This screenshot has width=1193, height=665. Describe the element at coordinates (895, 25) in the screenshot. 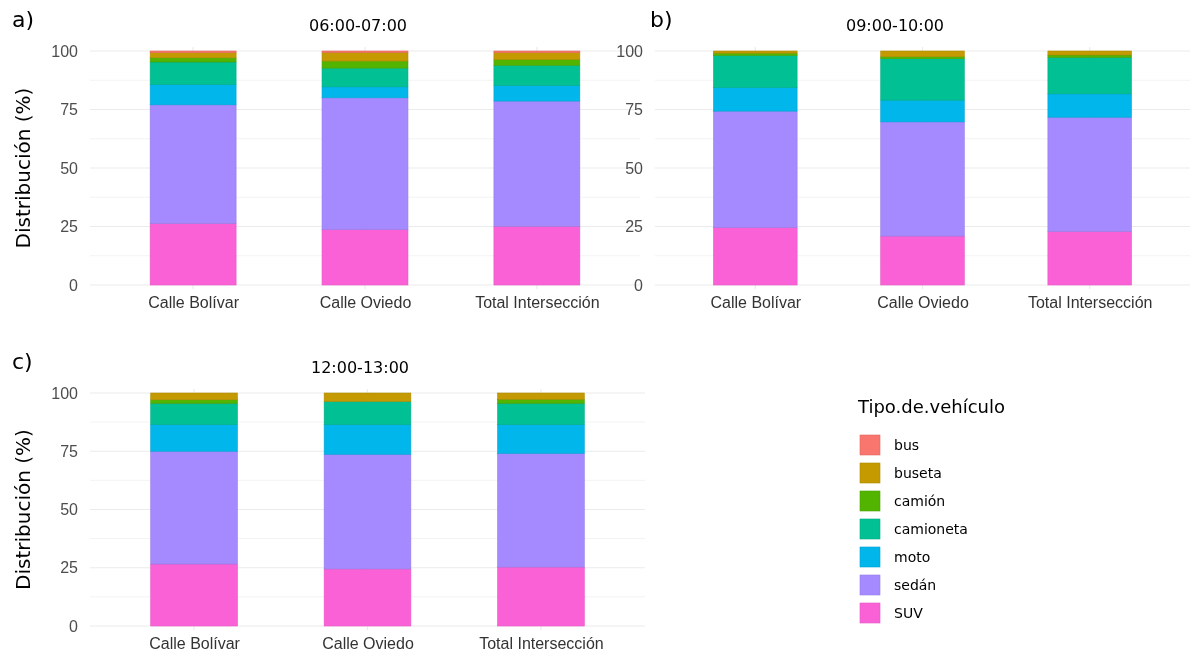

I see `chart-title: 09:00-10:00` at that location.